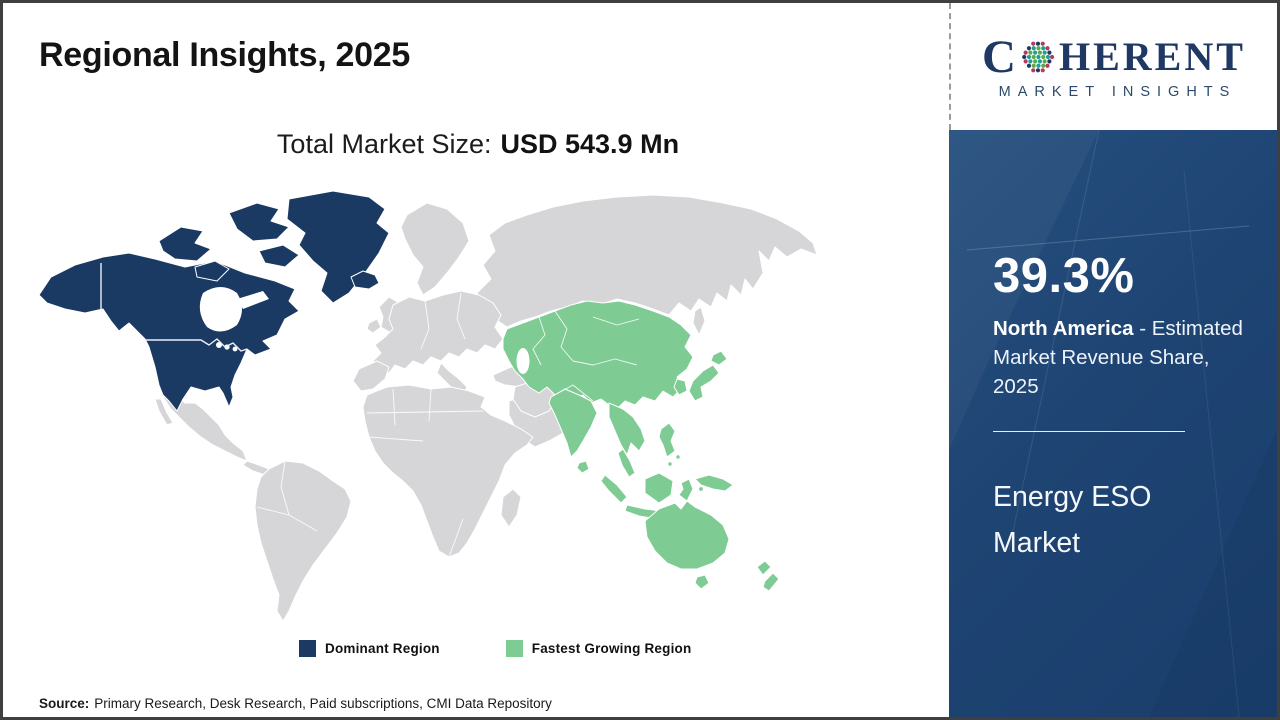  What do you see at coordinates (1117, 91) in the screenshot?
I see `brand-logo-tagline: MARKET INSIGHTS` at bounding box center [1117, 91].